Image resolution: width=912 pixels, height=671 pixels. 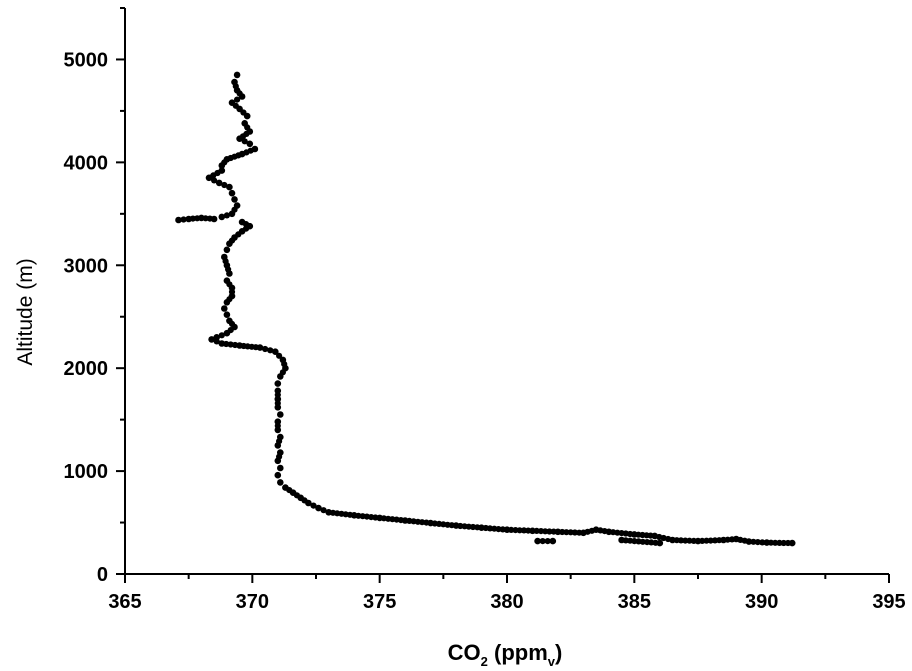 I want to click on y-tick-label: 1000, so click(x=86, y=472).